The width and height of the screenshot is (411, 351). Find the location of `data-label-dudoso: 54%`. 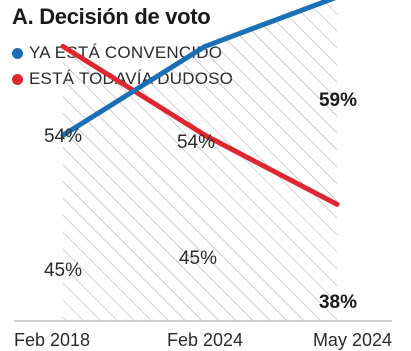

data-label-dudoso: 54% is located at coordinates (63, 136).